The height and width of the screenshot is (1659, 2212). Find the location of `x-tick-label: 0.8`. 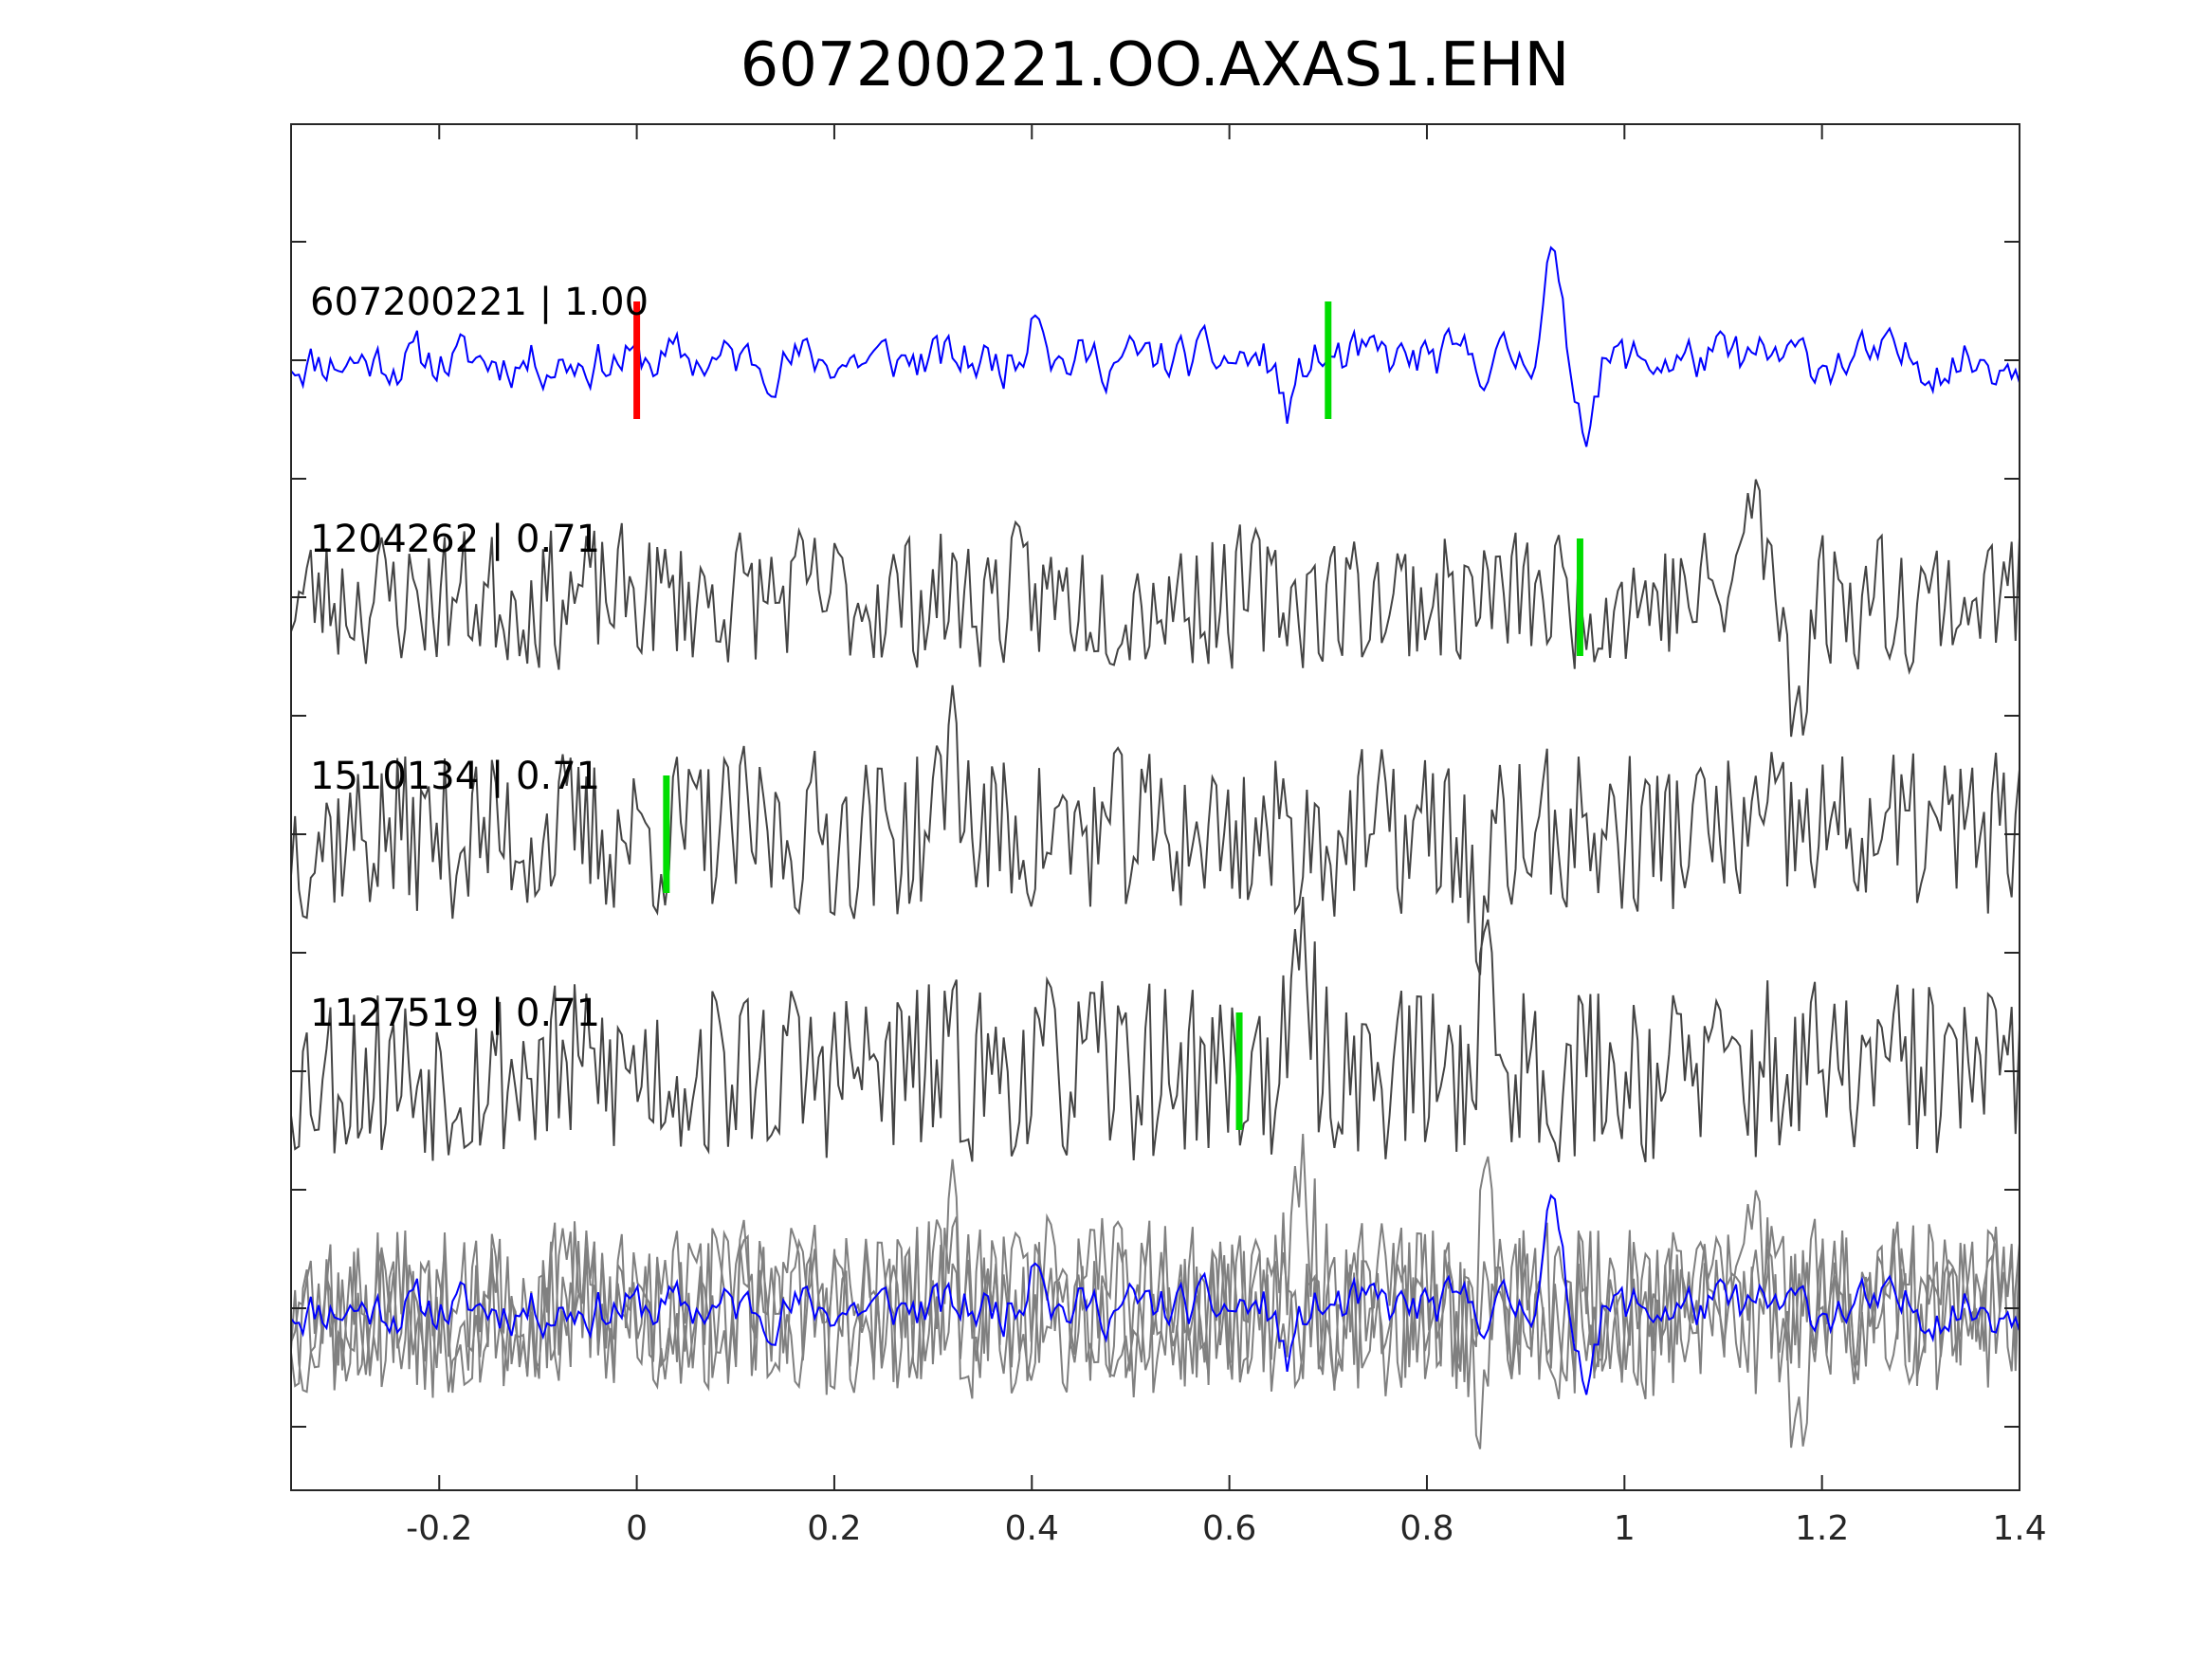

x-tick-label: 0.8 is located at coordinates (1426, 1528).